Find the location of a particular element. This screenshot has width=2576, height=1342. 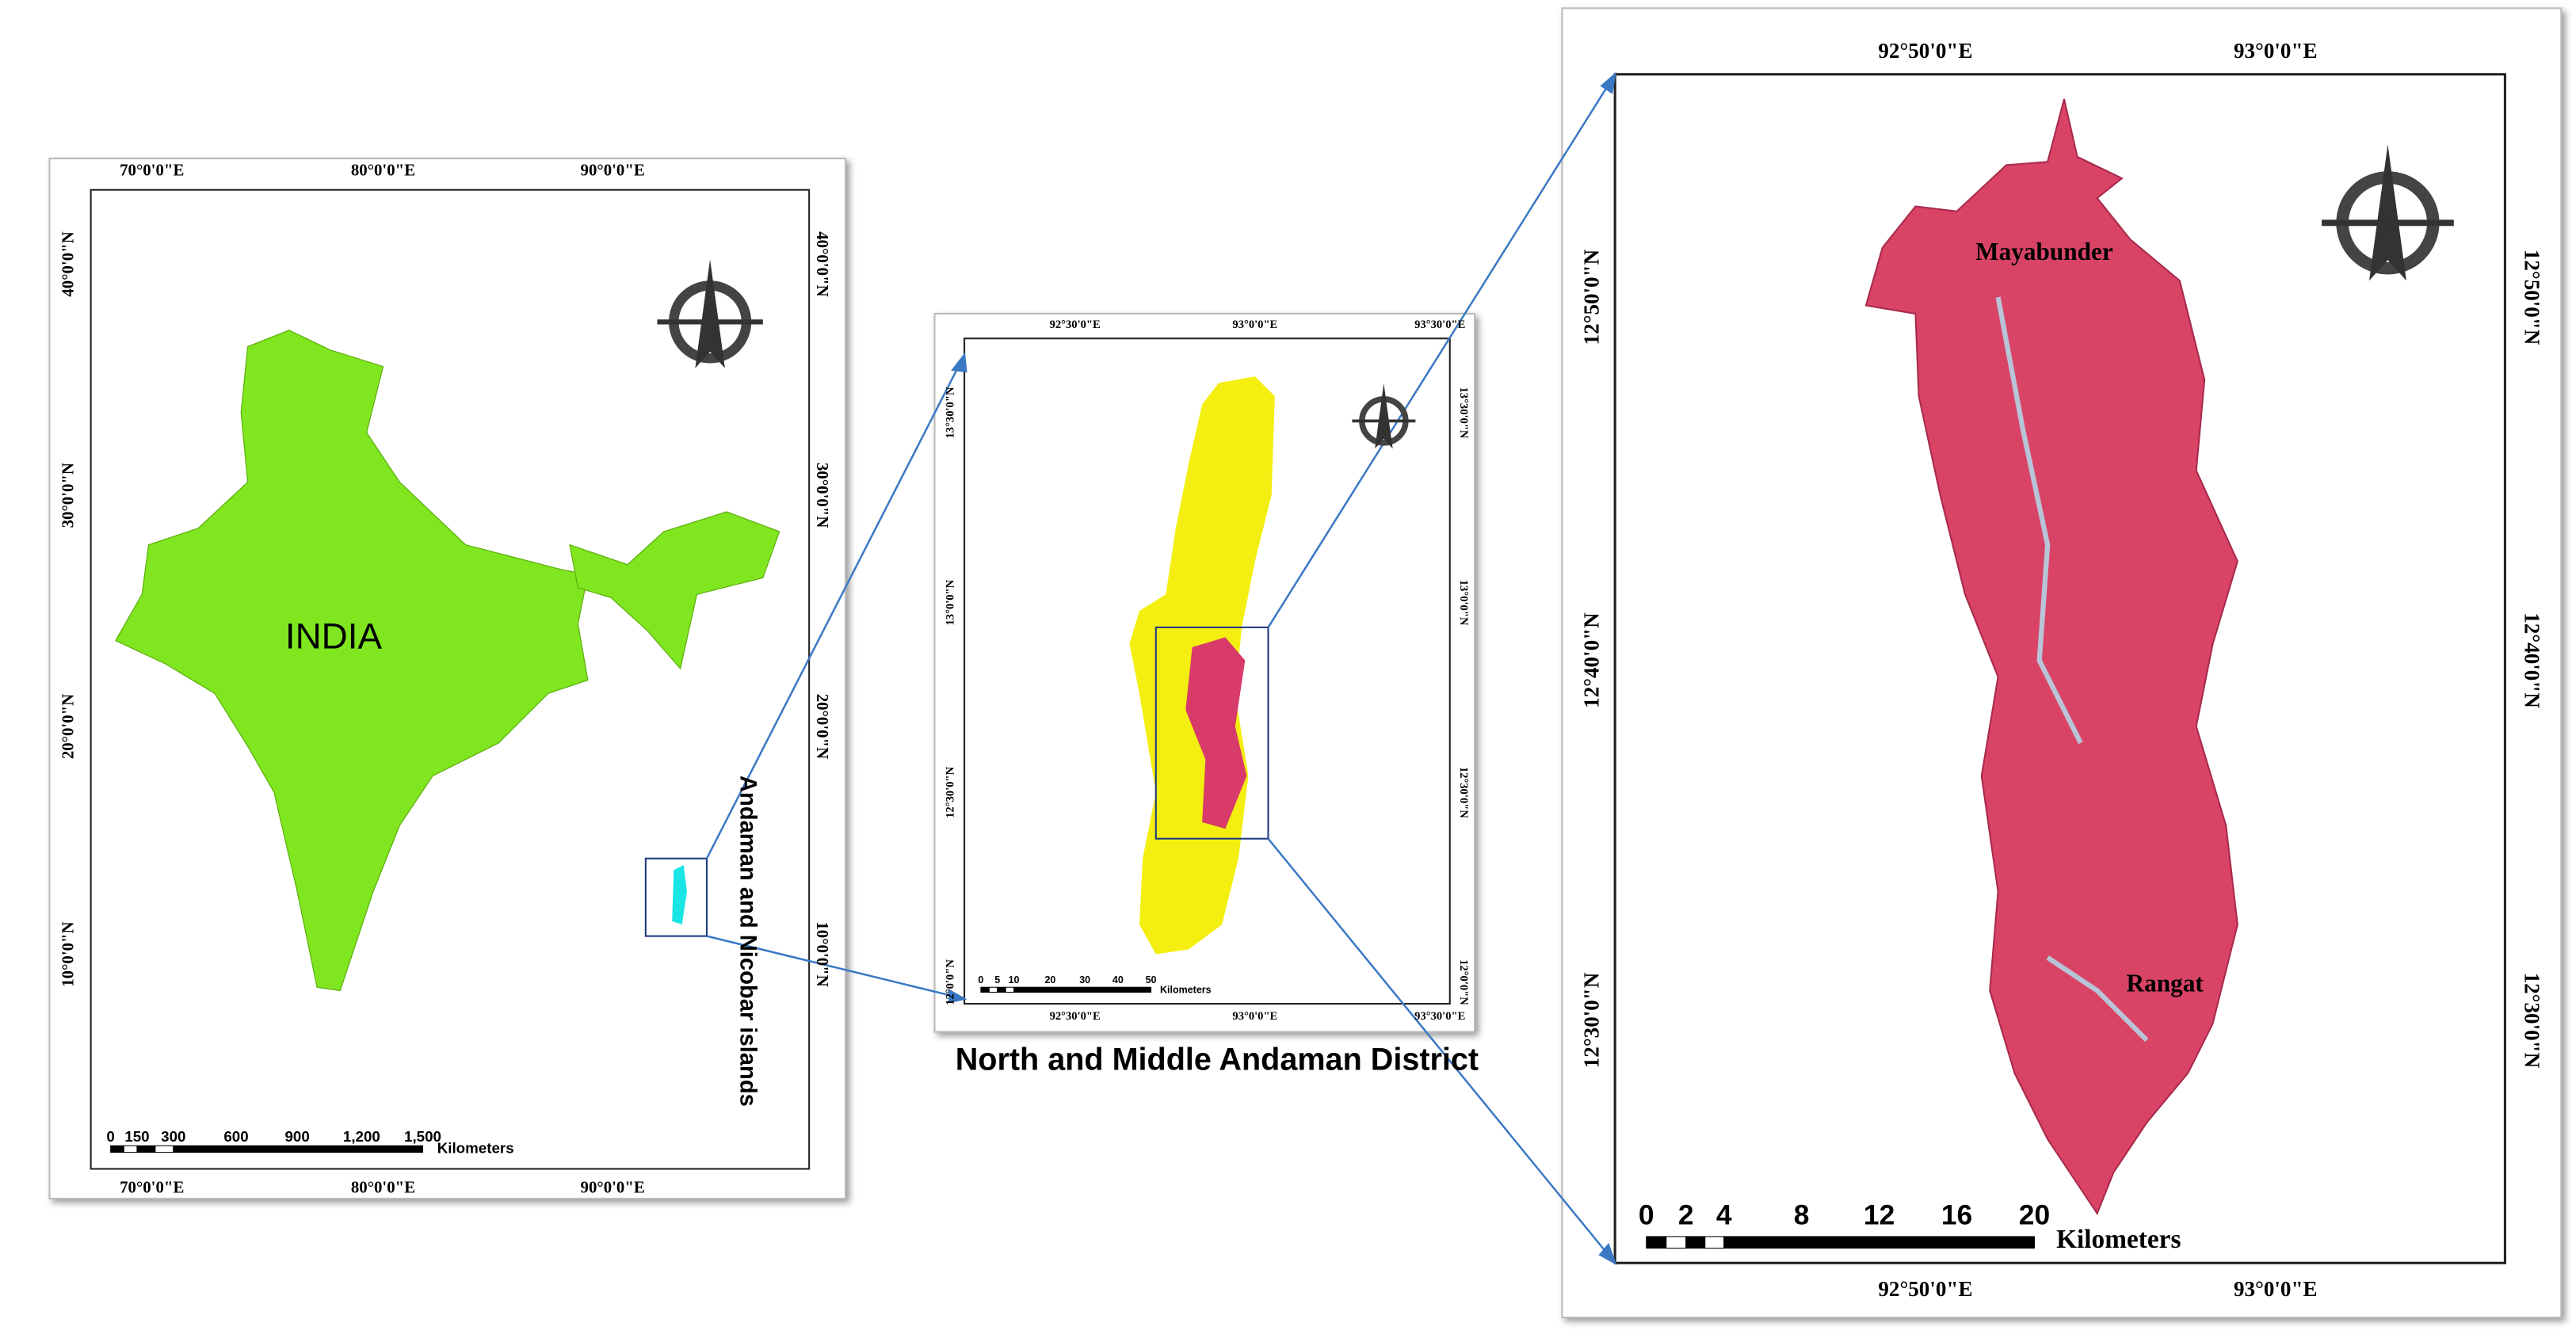

scale-label: 30 is located at coordinates (1084, 980).